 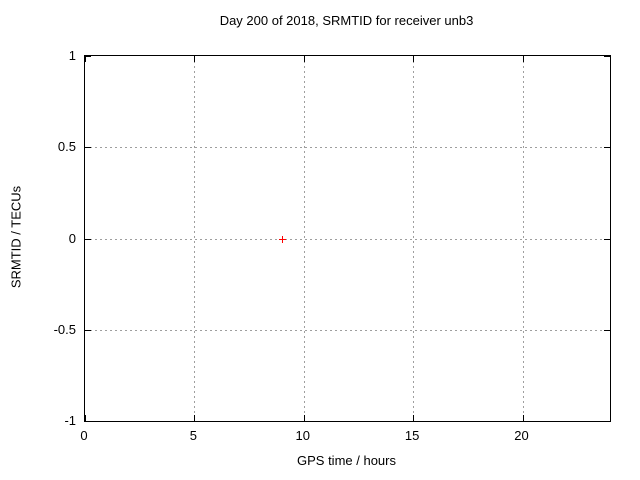 What do you see at coordinates (302, 435) in the screenshot?
I see `x-tick-label: 10` at bounding box center [302, 435].